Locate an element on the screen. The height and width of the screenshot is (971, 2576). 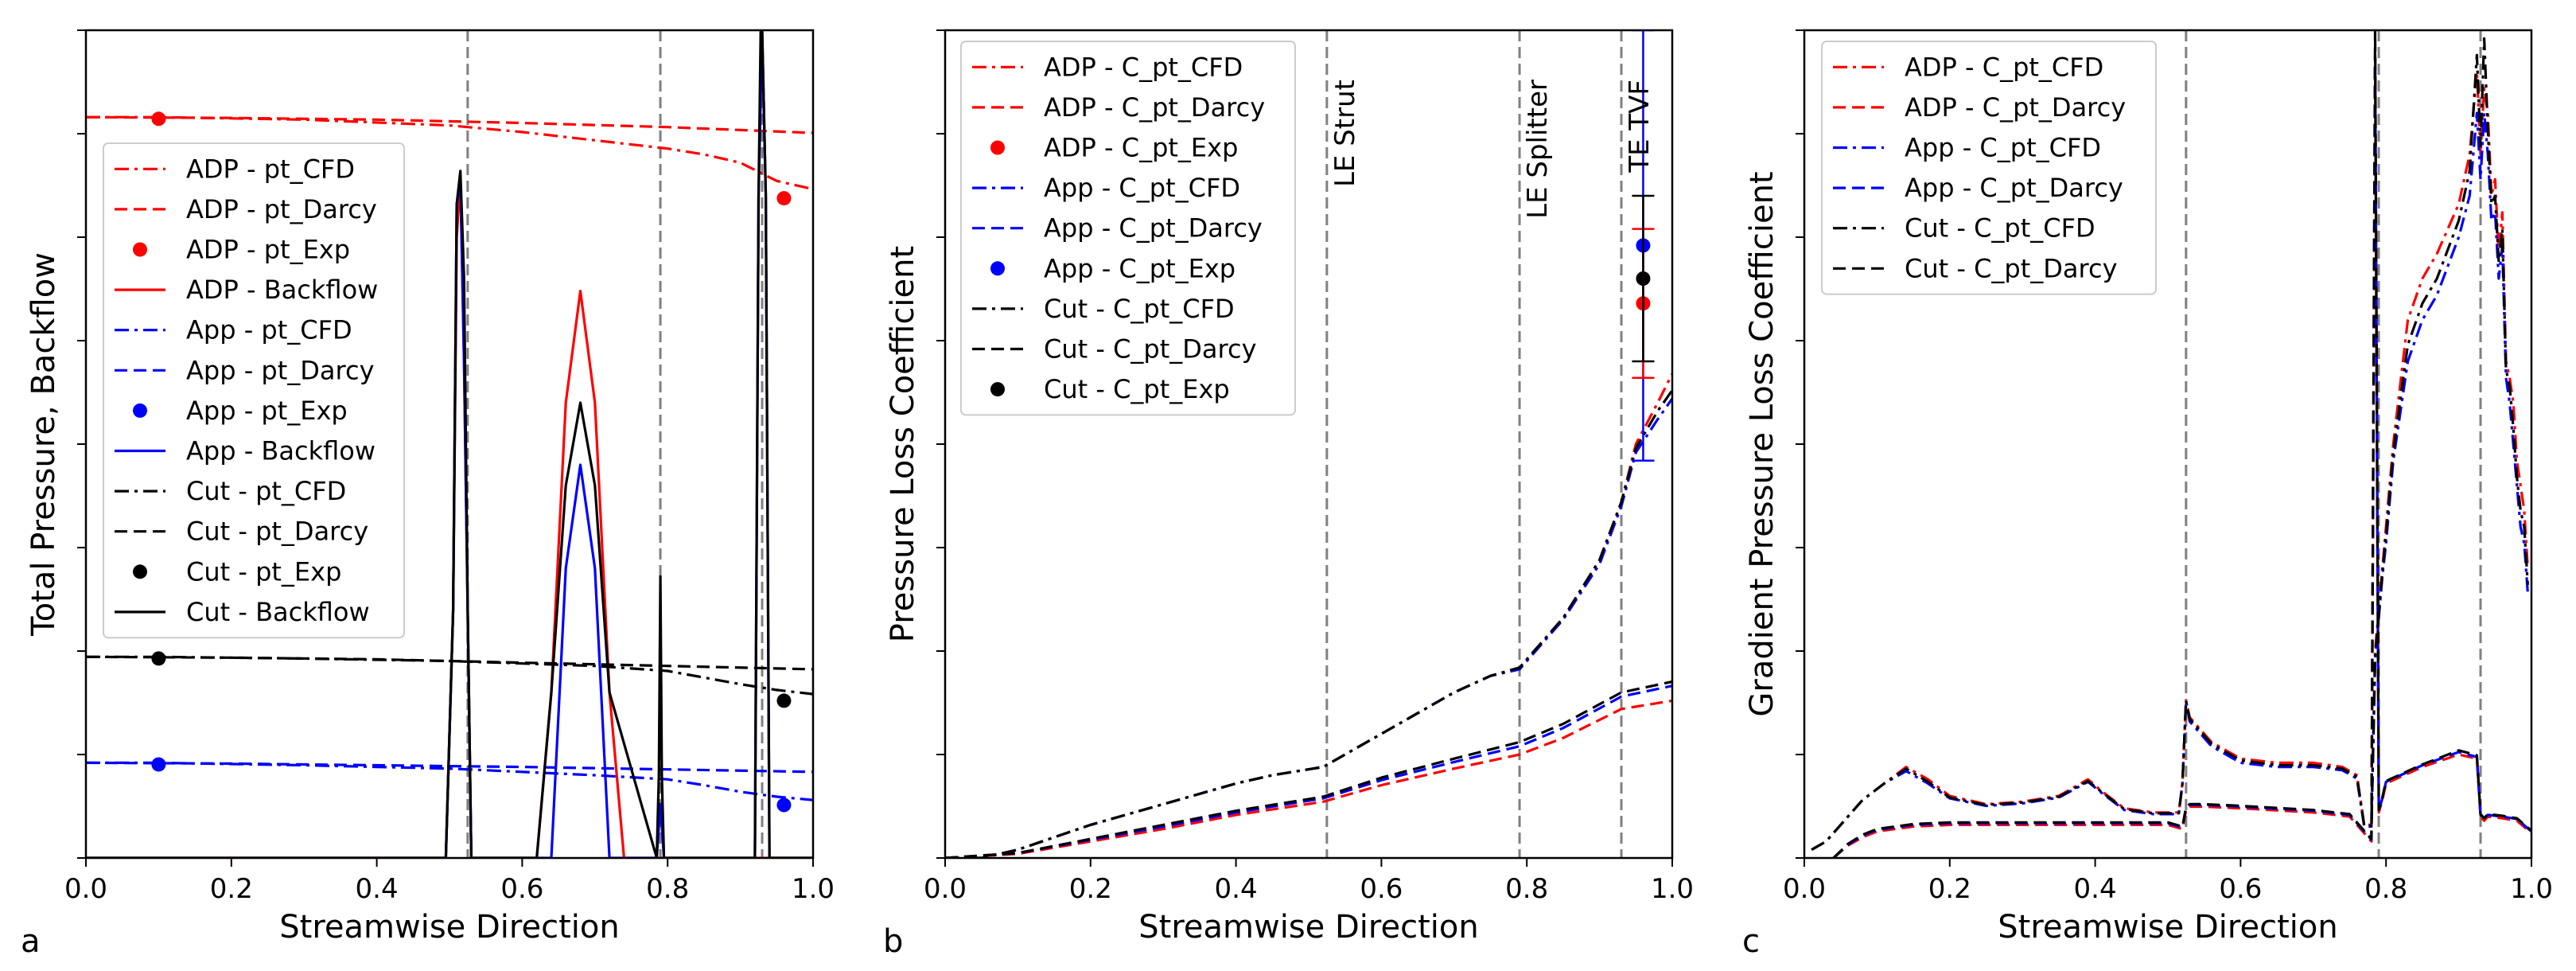
legend-label: ADP - C_pt_Exp is located at coordinates (1141, 148).